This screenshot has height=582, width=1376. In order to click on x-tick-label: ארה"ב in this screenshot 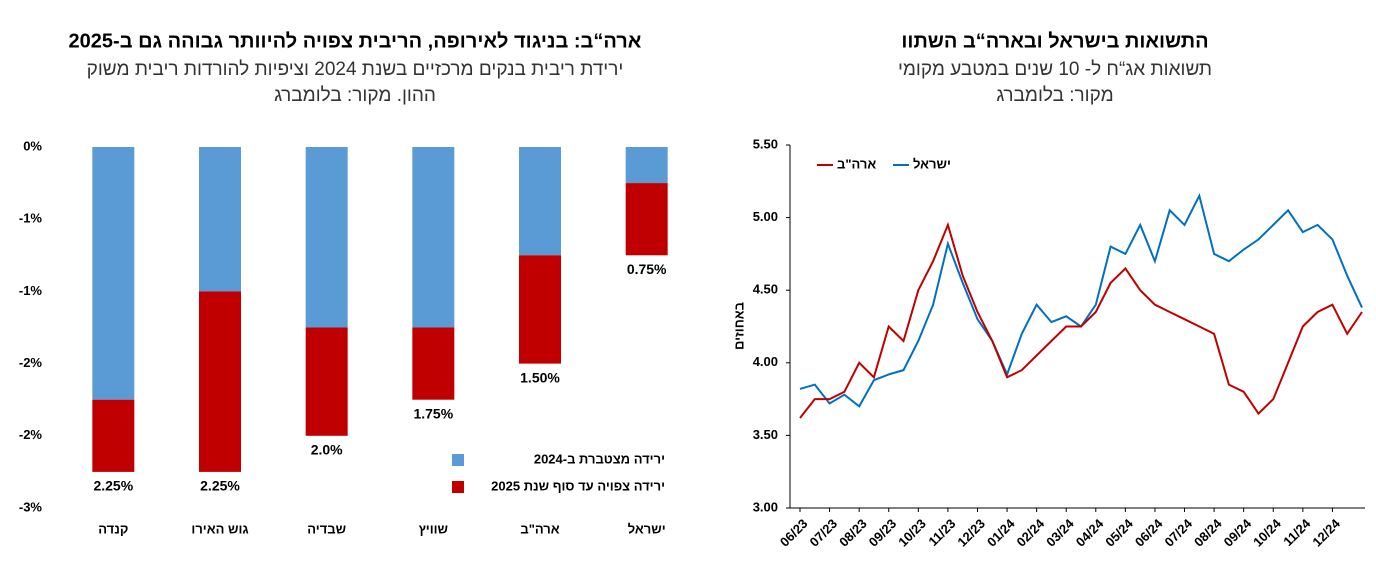, I will do `click(539, 528)`.